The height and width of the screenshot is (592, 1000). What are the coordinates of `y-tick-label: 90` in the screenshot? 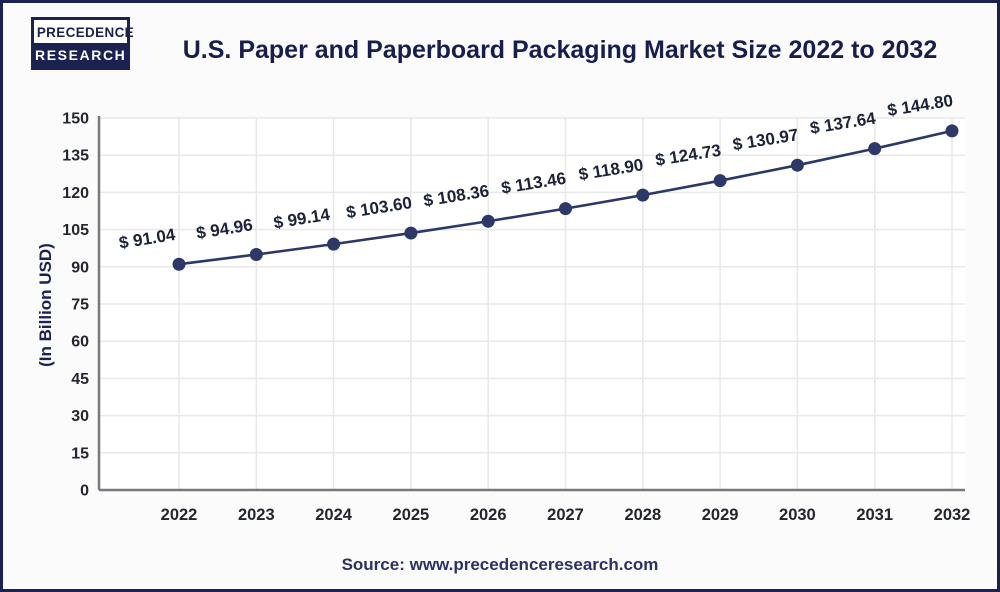 It's located at (80, 267).